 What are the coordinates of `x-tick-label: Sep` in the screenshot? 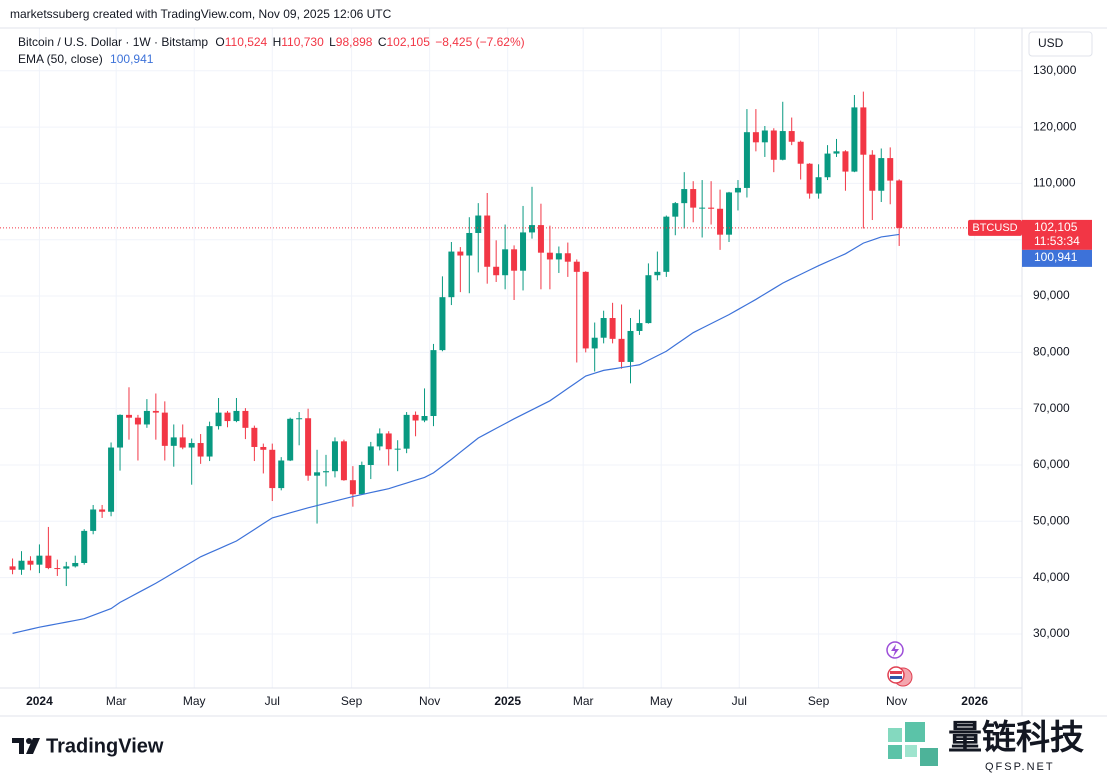 It's located at (819, 701).